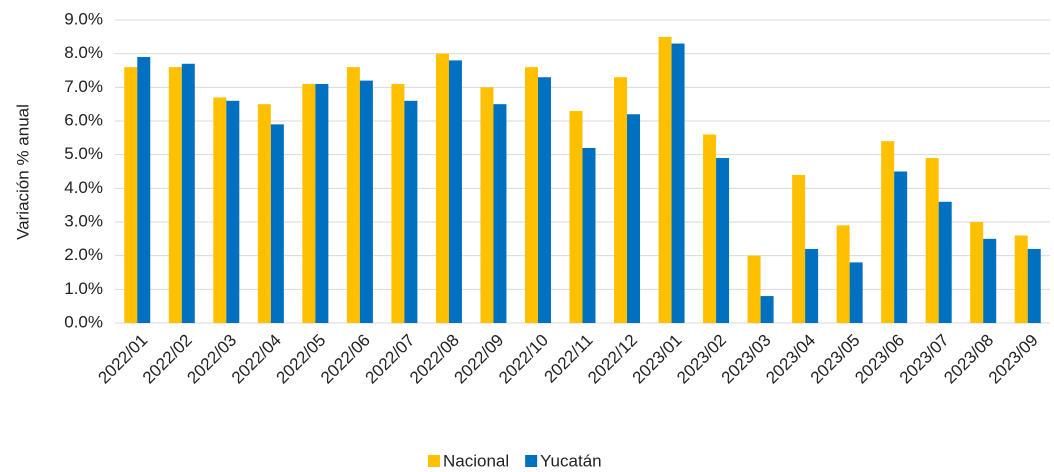 The width and height of the screenshot is (1054, 472). I want to click on y-tick-label: 8.0%, so click(83, 52).